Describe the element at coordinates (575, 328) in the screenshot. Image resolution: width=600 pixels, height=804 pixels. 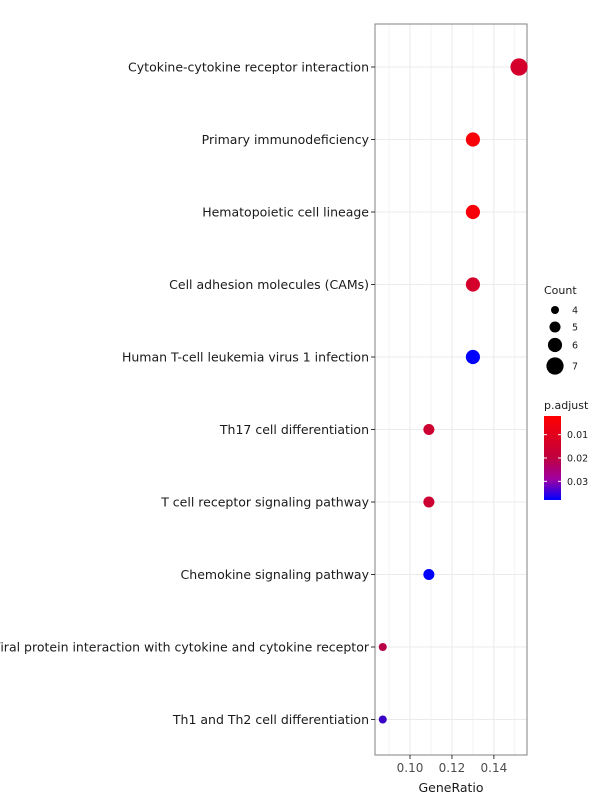
I see `size-legend-label: 5` at that location.